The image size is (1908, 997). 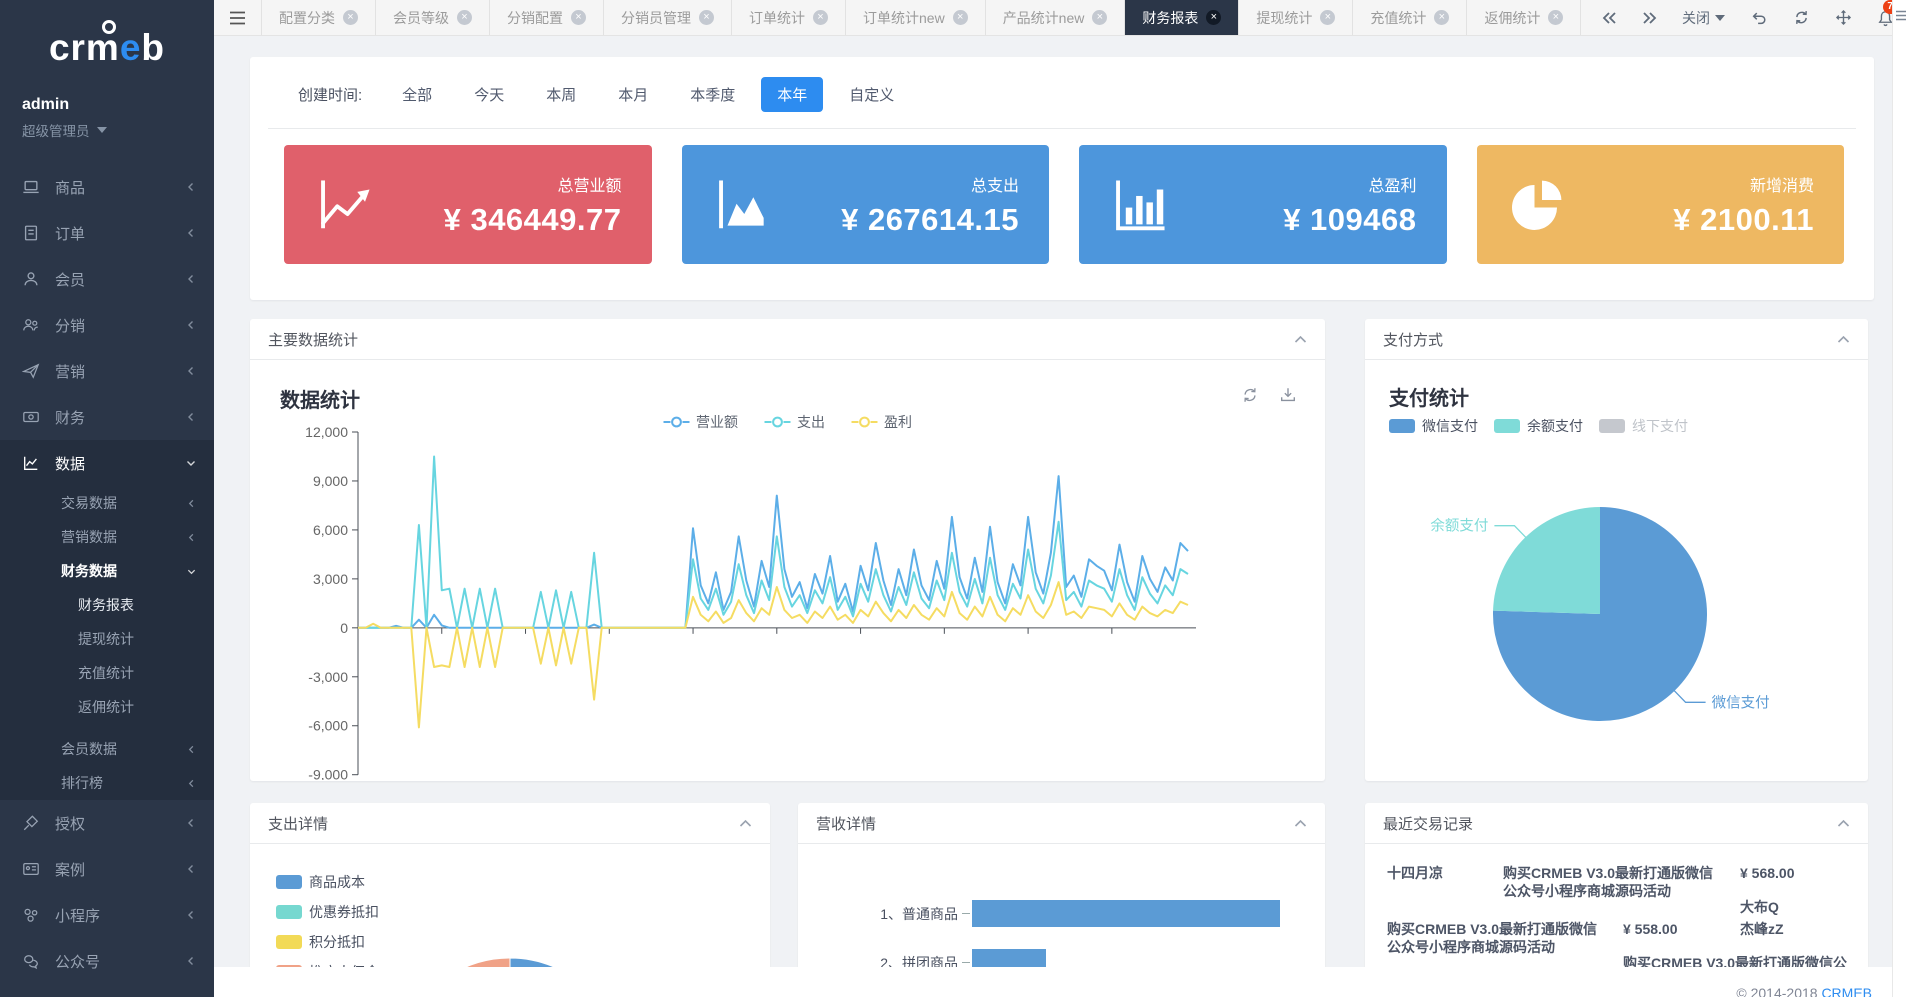 I want to click on filter-today: 今天, so click(x=489, y=95).